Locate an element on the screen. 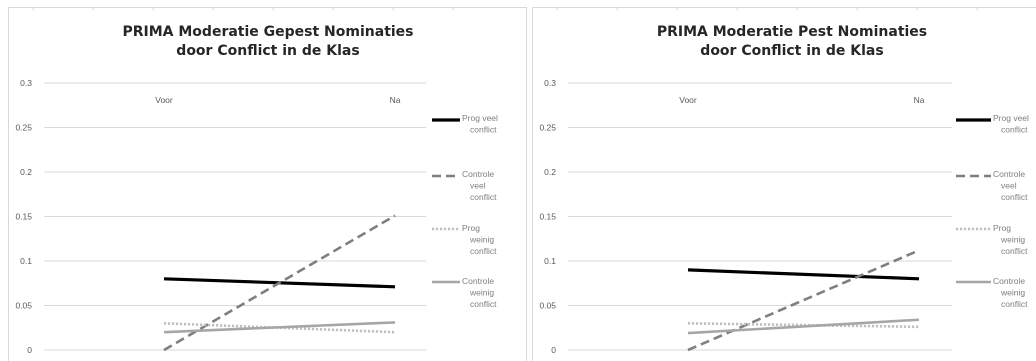  chart-title-line: PRIMA Moderatie Pest Nominaties is located at coordinates (792, 32).